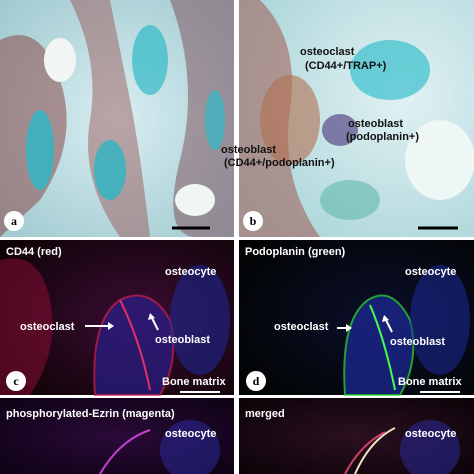 This screenshot has height=474, width=474. Describe the element at coordinates (346, 66) in the screenshot. I see `annotation: (CD44+/TRAP+)` at that location.